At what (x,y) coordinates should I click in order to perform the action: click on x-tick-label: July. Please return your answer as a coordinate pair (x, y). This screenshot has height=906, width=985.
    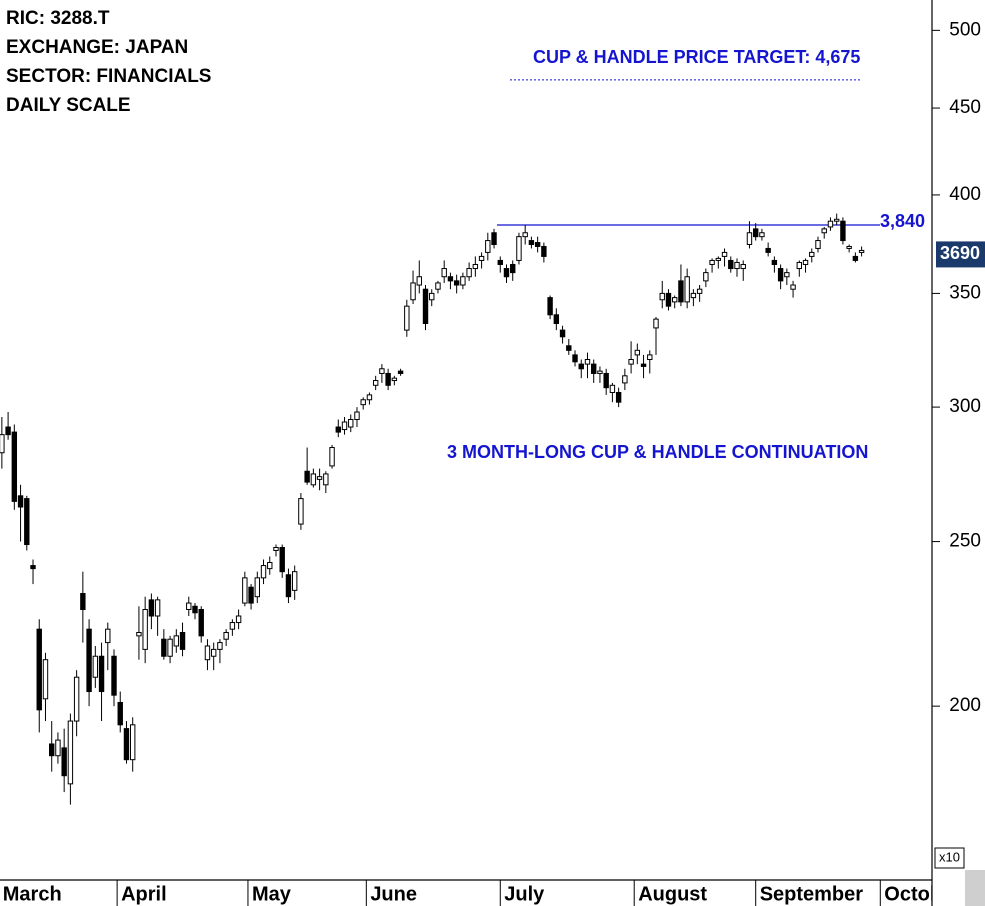
    Looking at the image, I should click on (524, 894).